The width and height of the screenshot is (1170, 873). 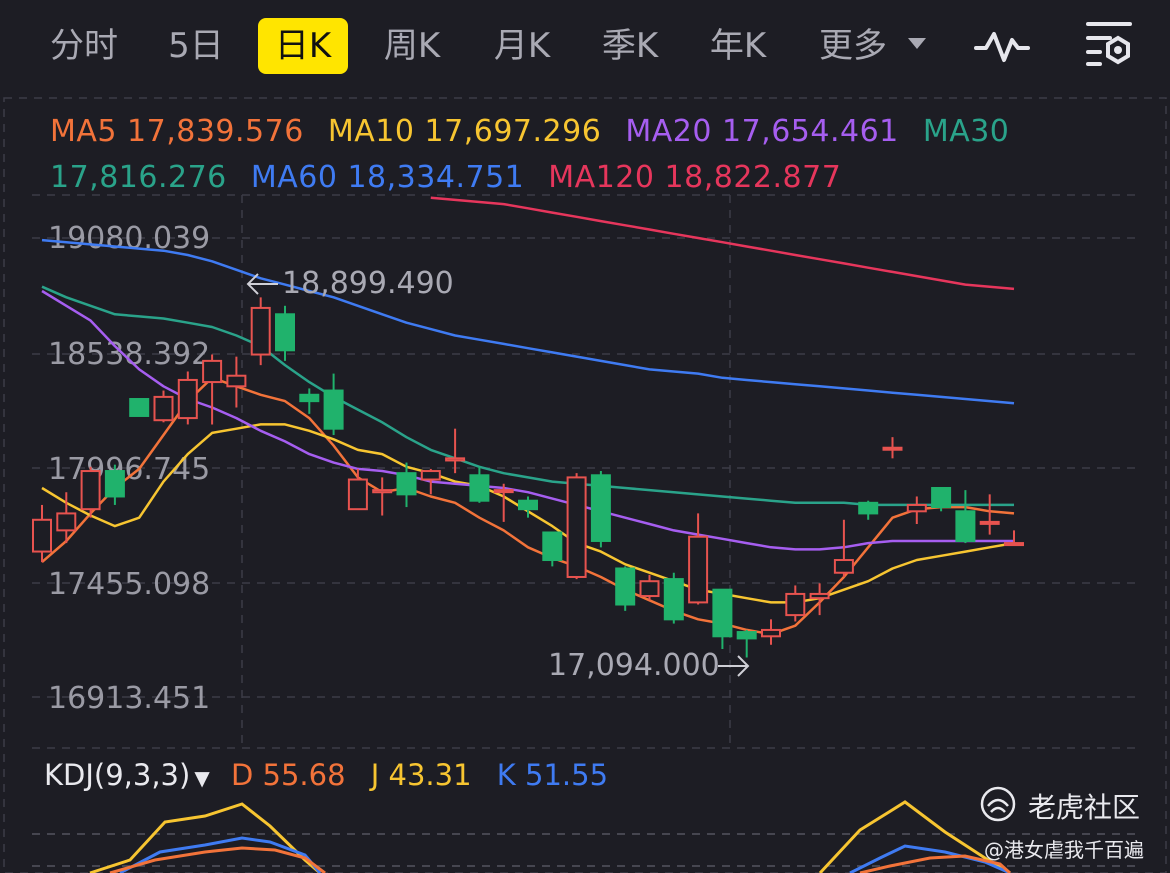 I want to click on kdj-k-line, so click(x=220, y=854).